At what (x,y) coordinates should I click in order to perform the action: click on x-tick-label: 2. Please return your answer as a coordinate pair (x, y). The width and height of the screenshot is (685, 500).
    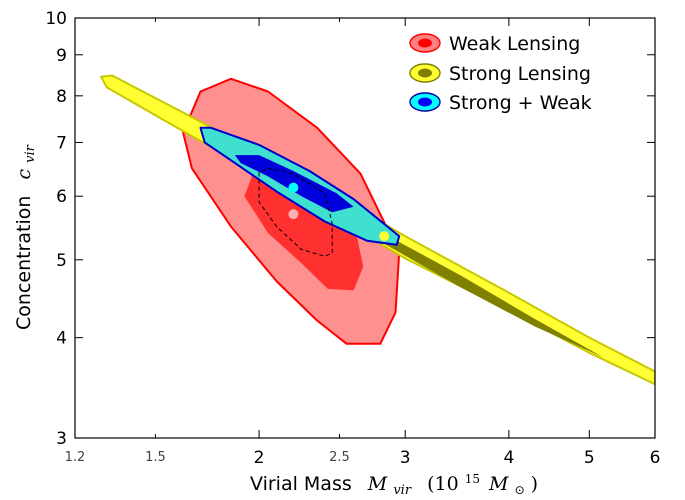
    Looking at the image, I should click on (259, 458).